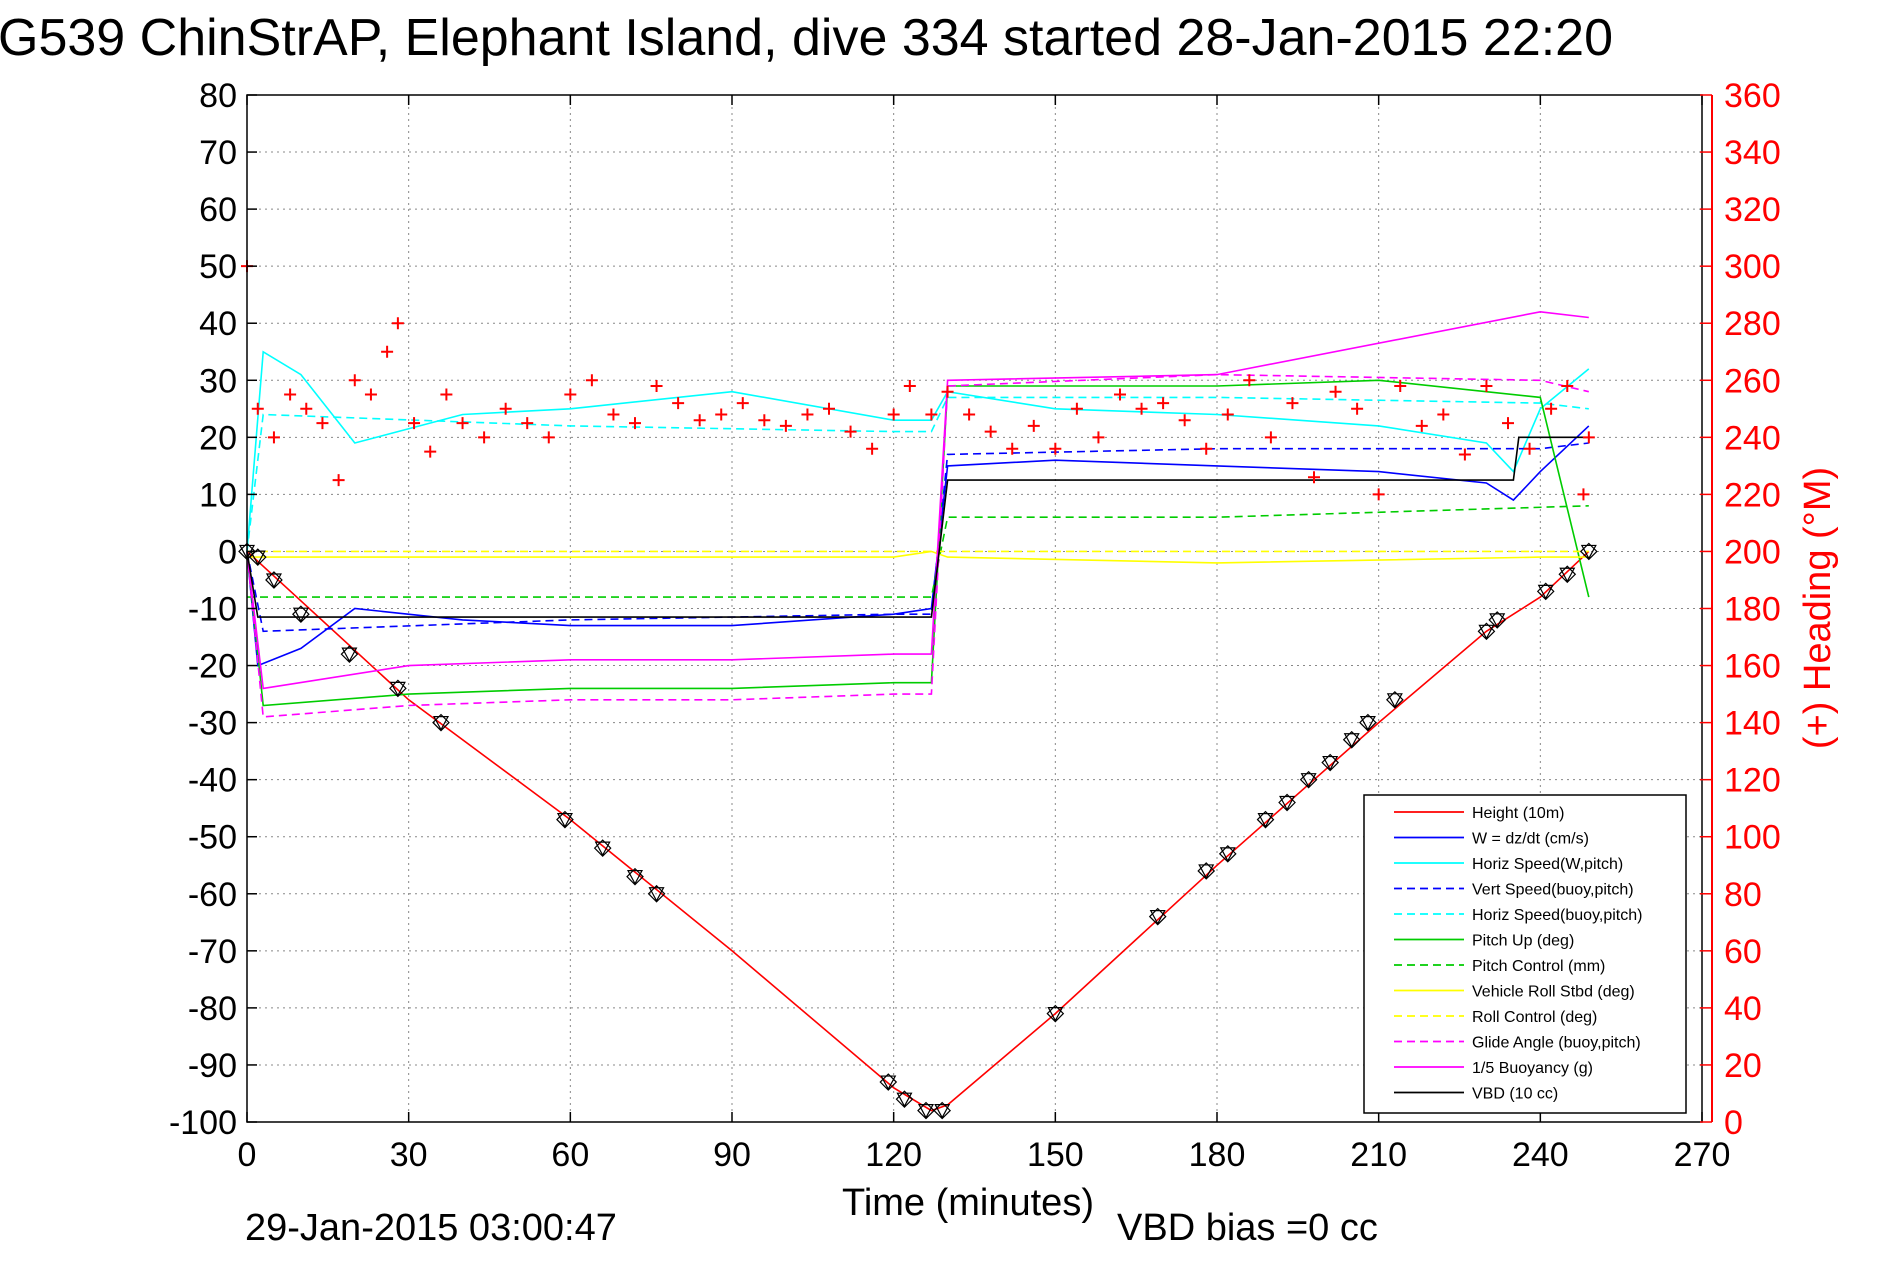 This screenshot has width=1891, height=1262. What do you see at coordinates (212, 838) in the screenshot?
I see `y-tick-label: -50` at bounding box center [212, 838].